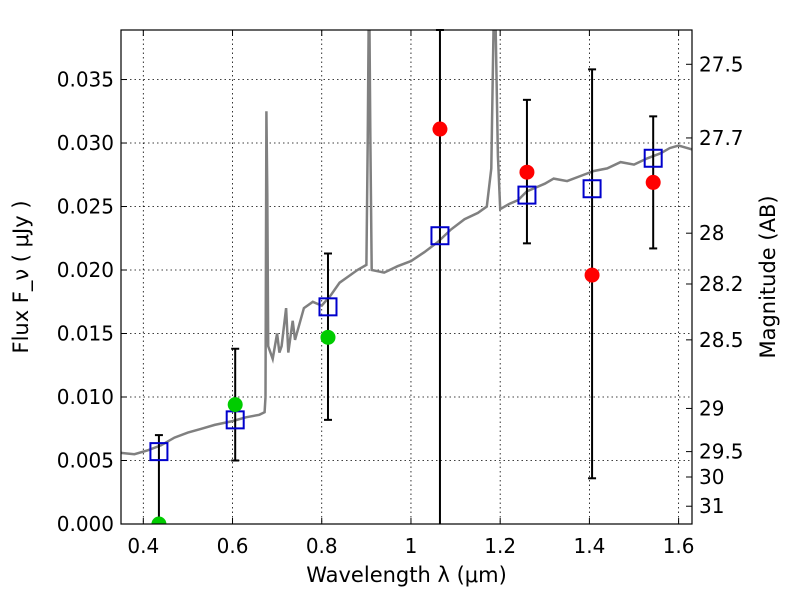 This screenshot has width=800, height=604. Describe the element at coordinates (85, 334) in the screenshot. I see `y-tick-label: 0.015` at that location.